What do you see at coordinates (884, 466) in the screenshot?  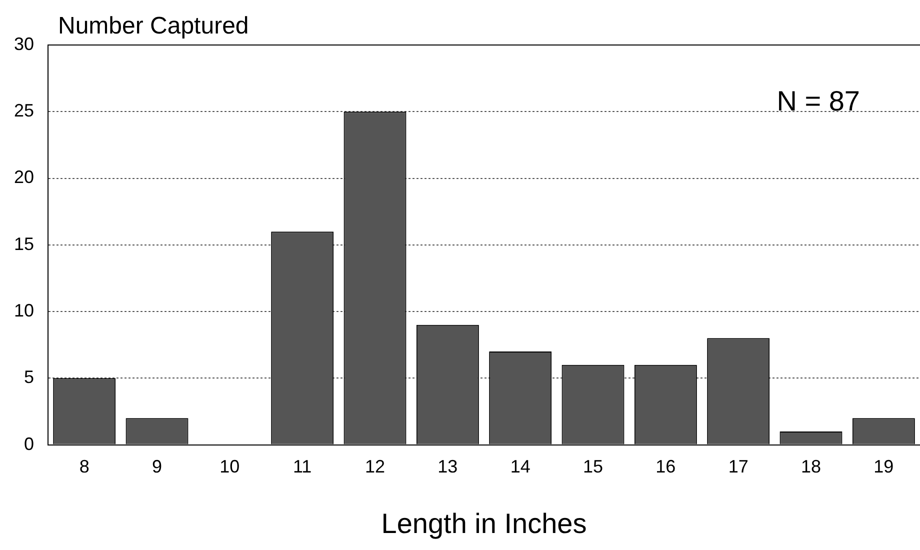 I see `x-tick-label: 19` at bounding box center [884, 466].